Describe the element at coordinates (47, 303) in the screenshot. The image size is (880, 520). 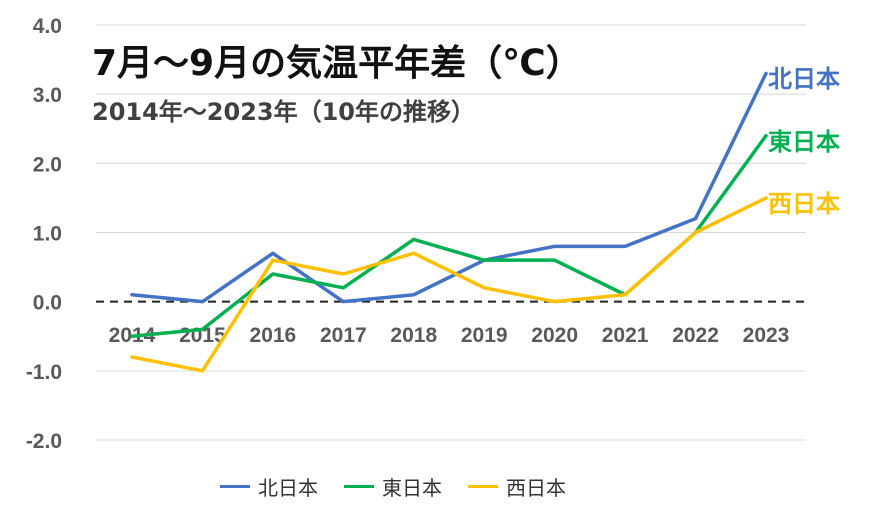
I see `y-tick-label: 0.0` at that location.